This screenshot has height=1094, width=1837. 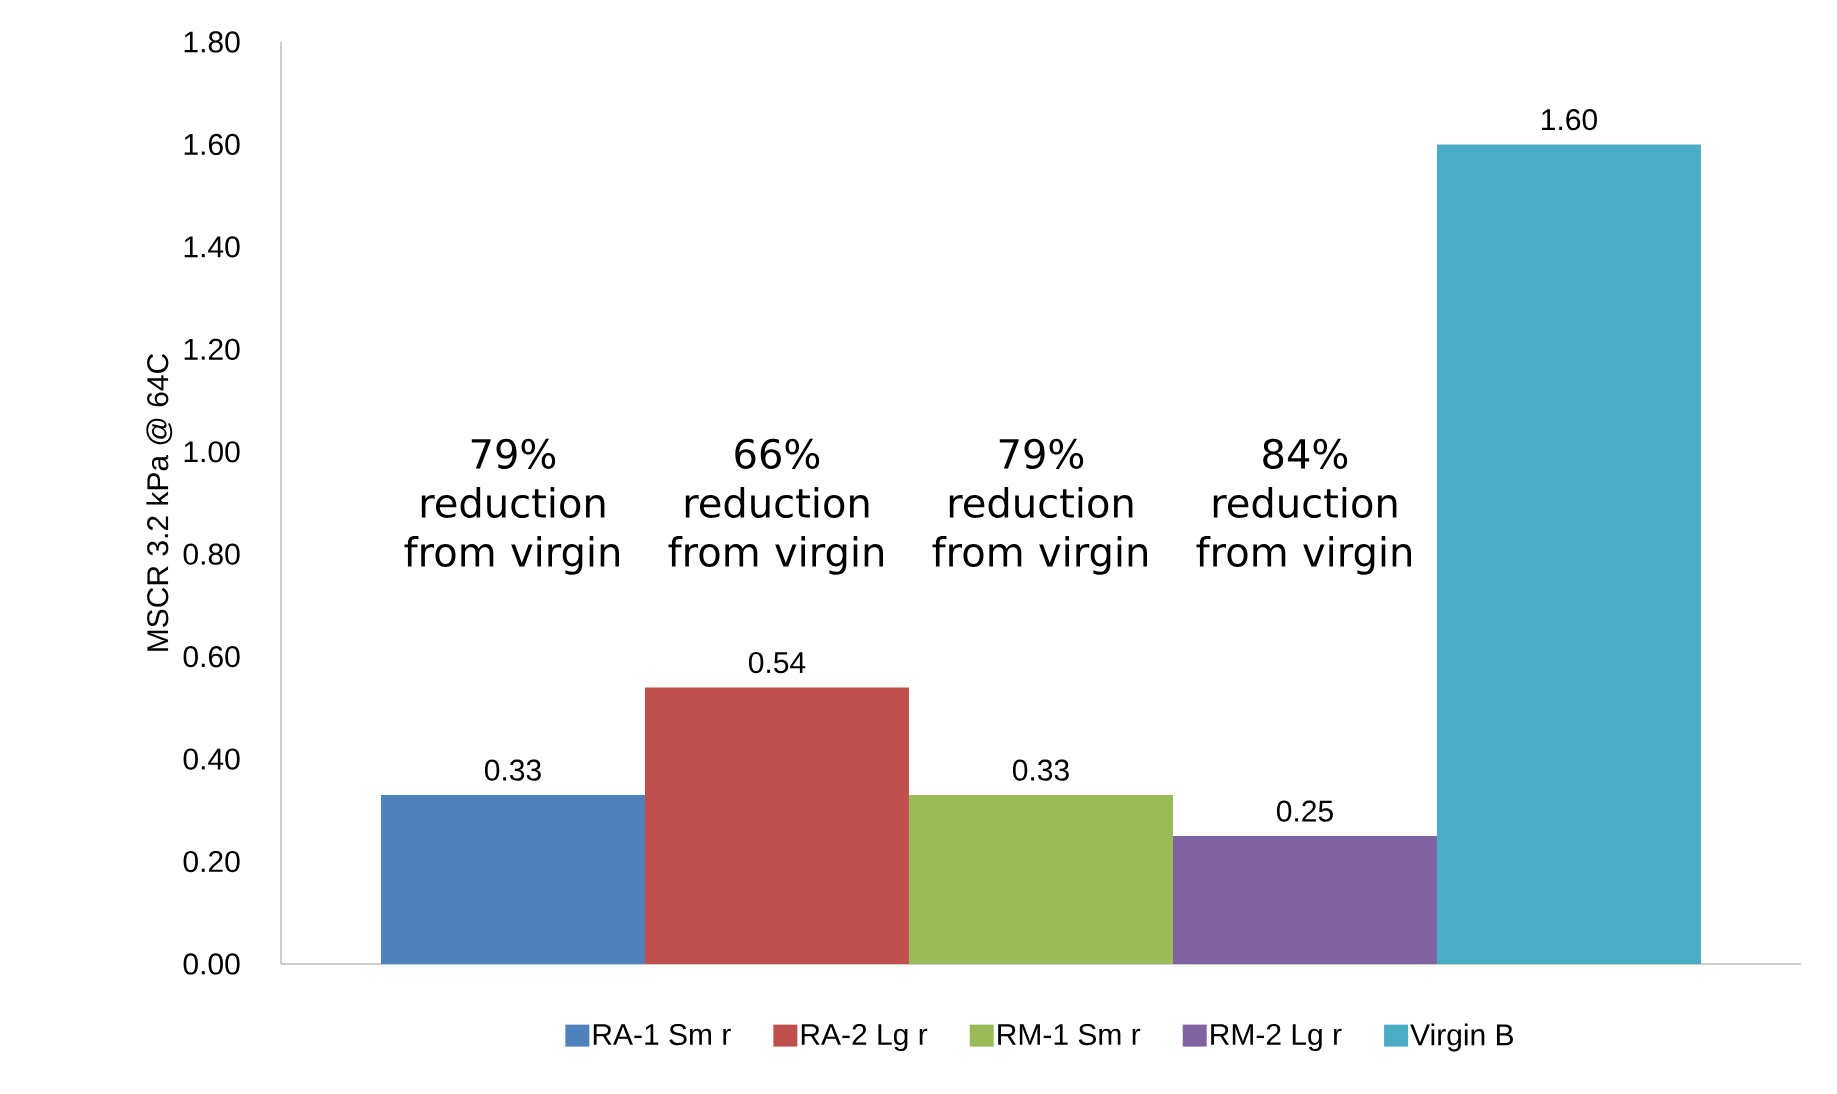 I want to click on y-tick-label: 1.80, so click(x=212, y=42).